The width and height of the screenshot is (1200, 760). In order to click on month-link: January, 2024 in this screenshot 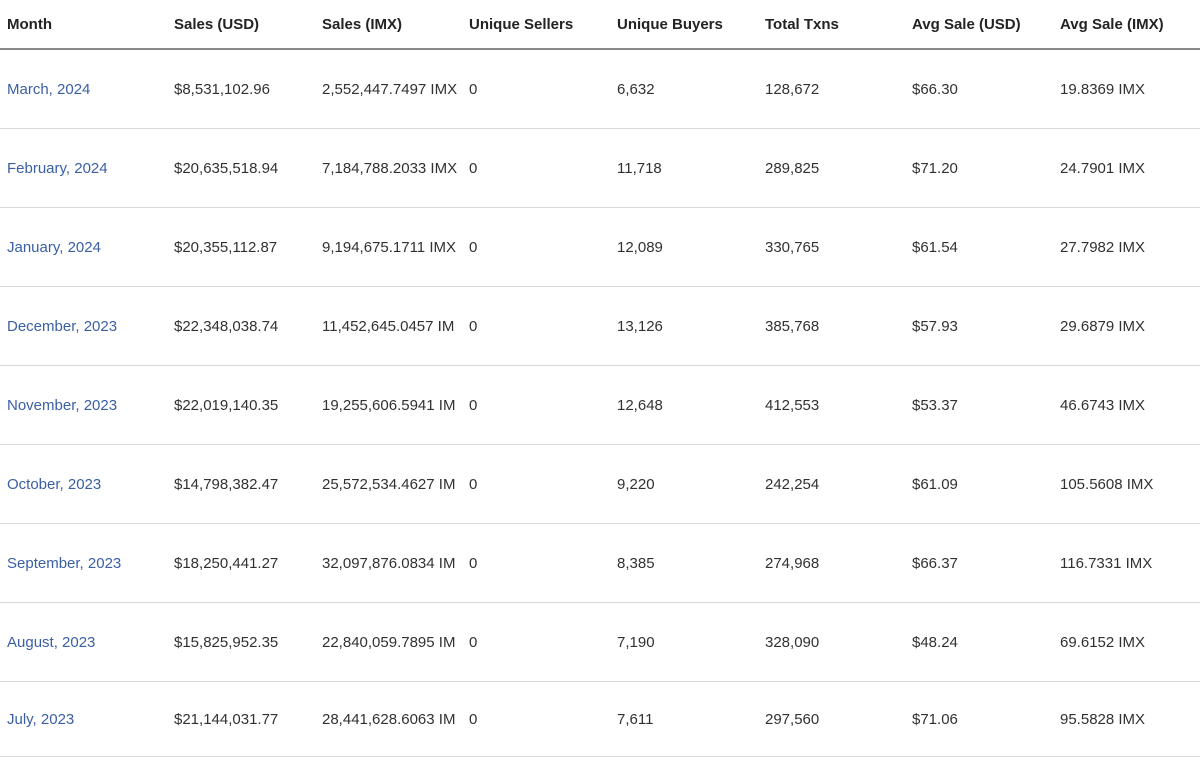, I will do `click(54, 247)`.